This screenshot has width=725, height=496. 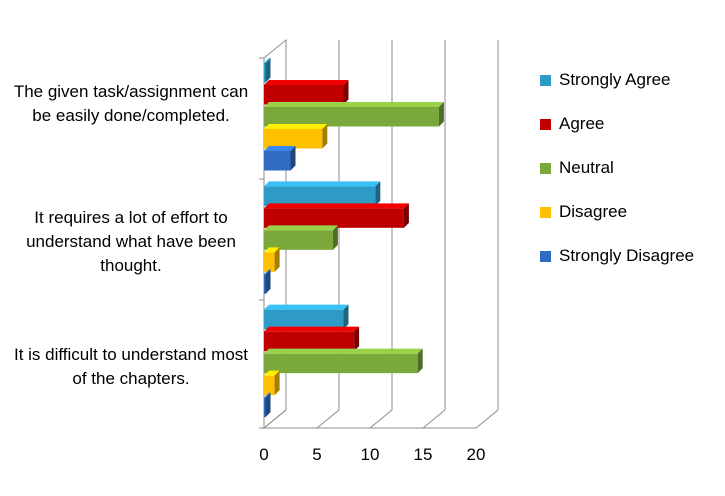 I want to click on legend-swatch-strongly-disagree, so click(x=545, y=256).